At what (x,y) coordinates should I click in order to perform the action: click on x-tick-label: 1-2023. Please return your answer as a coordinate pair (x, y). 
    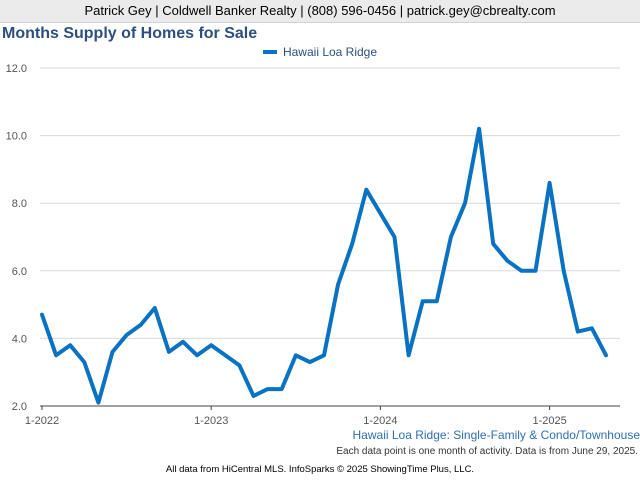
    Looking at the image, I should click on (211, 421).